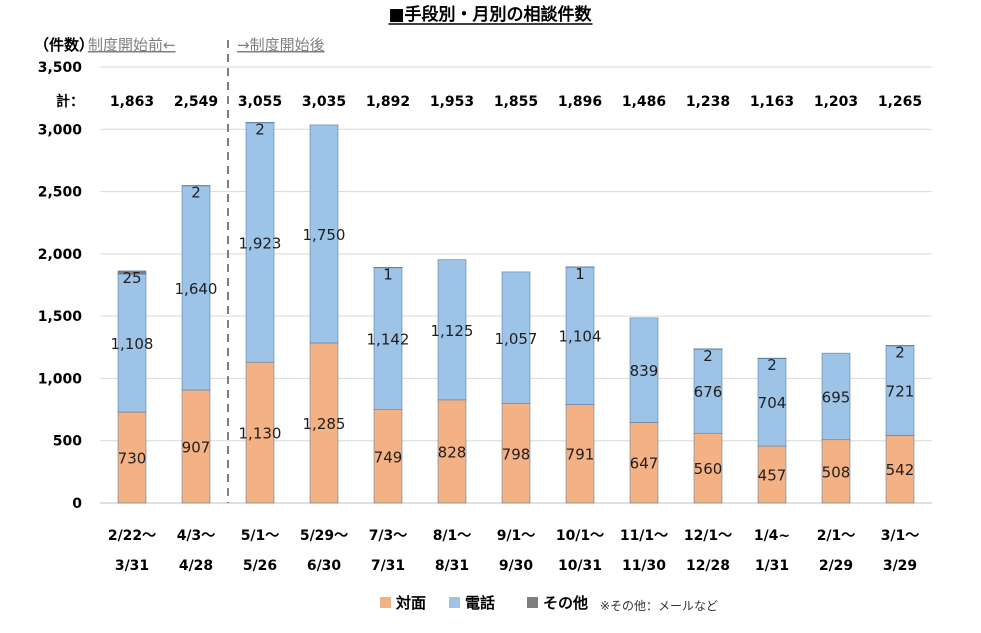 This screenshot has width=981, height=633. I want to click on x-tick-label: 9/30, so click(516, 566).